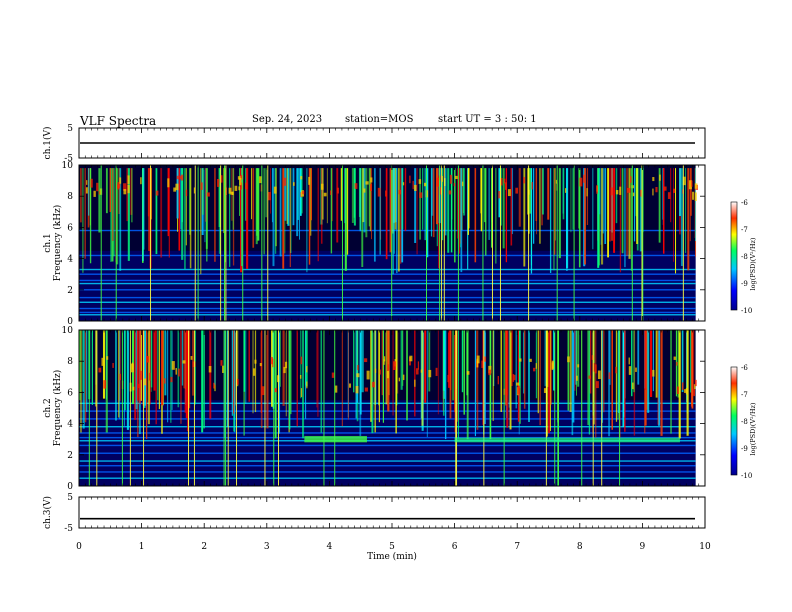  Describe the element at coordinates (68, 159) in the screenshot. I see `y-tick-label: -5` at that location.